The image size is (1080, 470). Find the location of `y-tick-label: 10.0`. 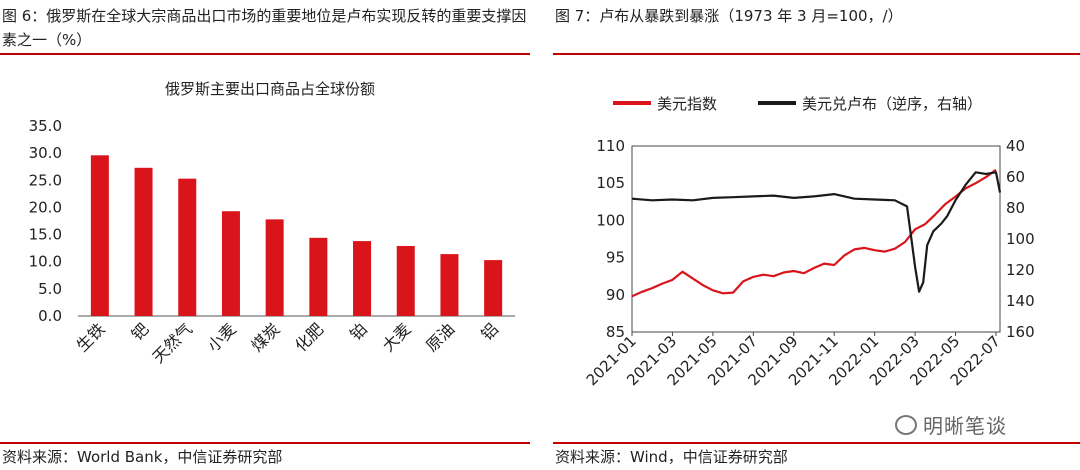

y-tick-label: 10.0 is located at coordinates (45, 262).